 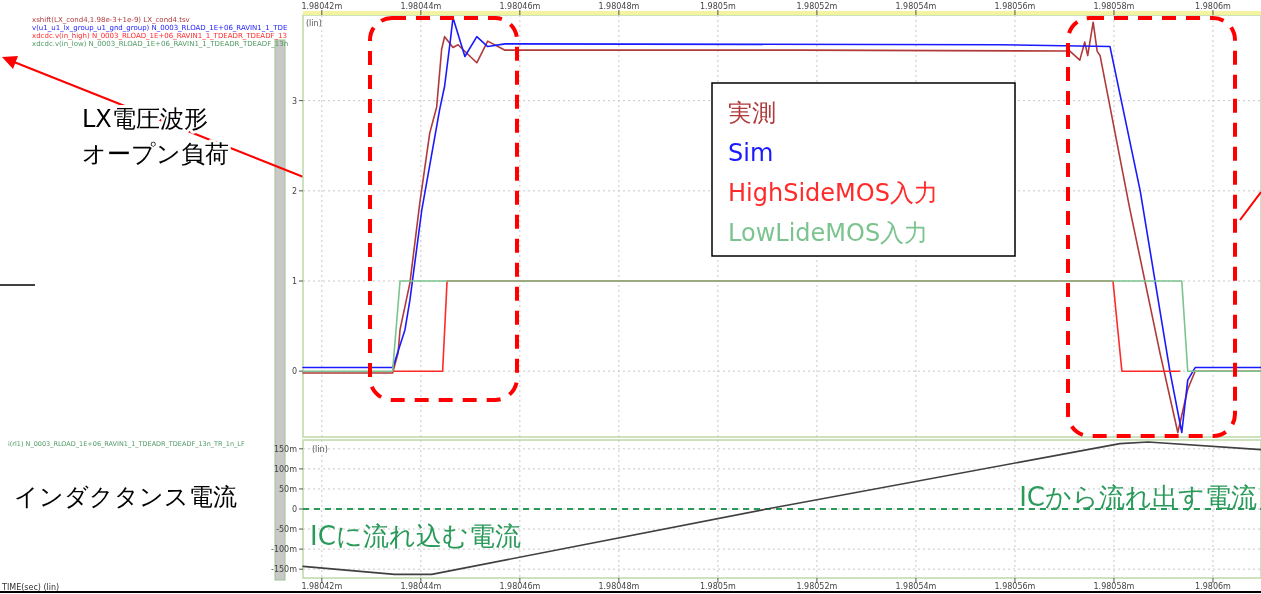 What do you see at coordinates (294, 101) in the screenshot?
I see `y-tick-label: 3` at bounding box center [294, 101].